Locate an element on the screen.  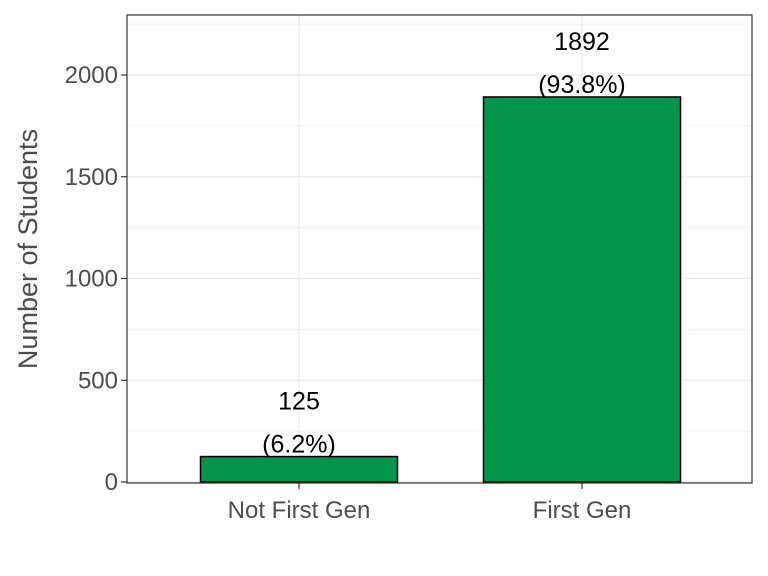
y-axis-title: Number of Students is located at coordinates (28, 249).